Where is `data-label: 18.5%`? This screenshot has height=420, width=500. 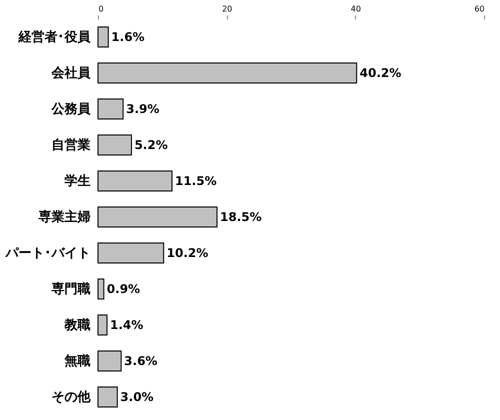 data-label: 18.5% is located at coordinates (241, 217).